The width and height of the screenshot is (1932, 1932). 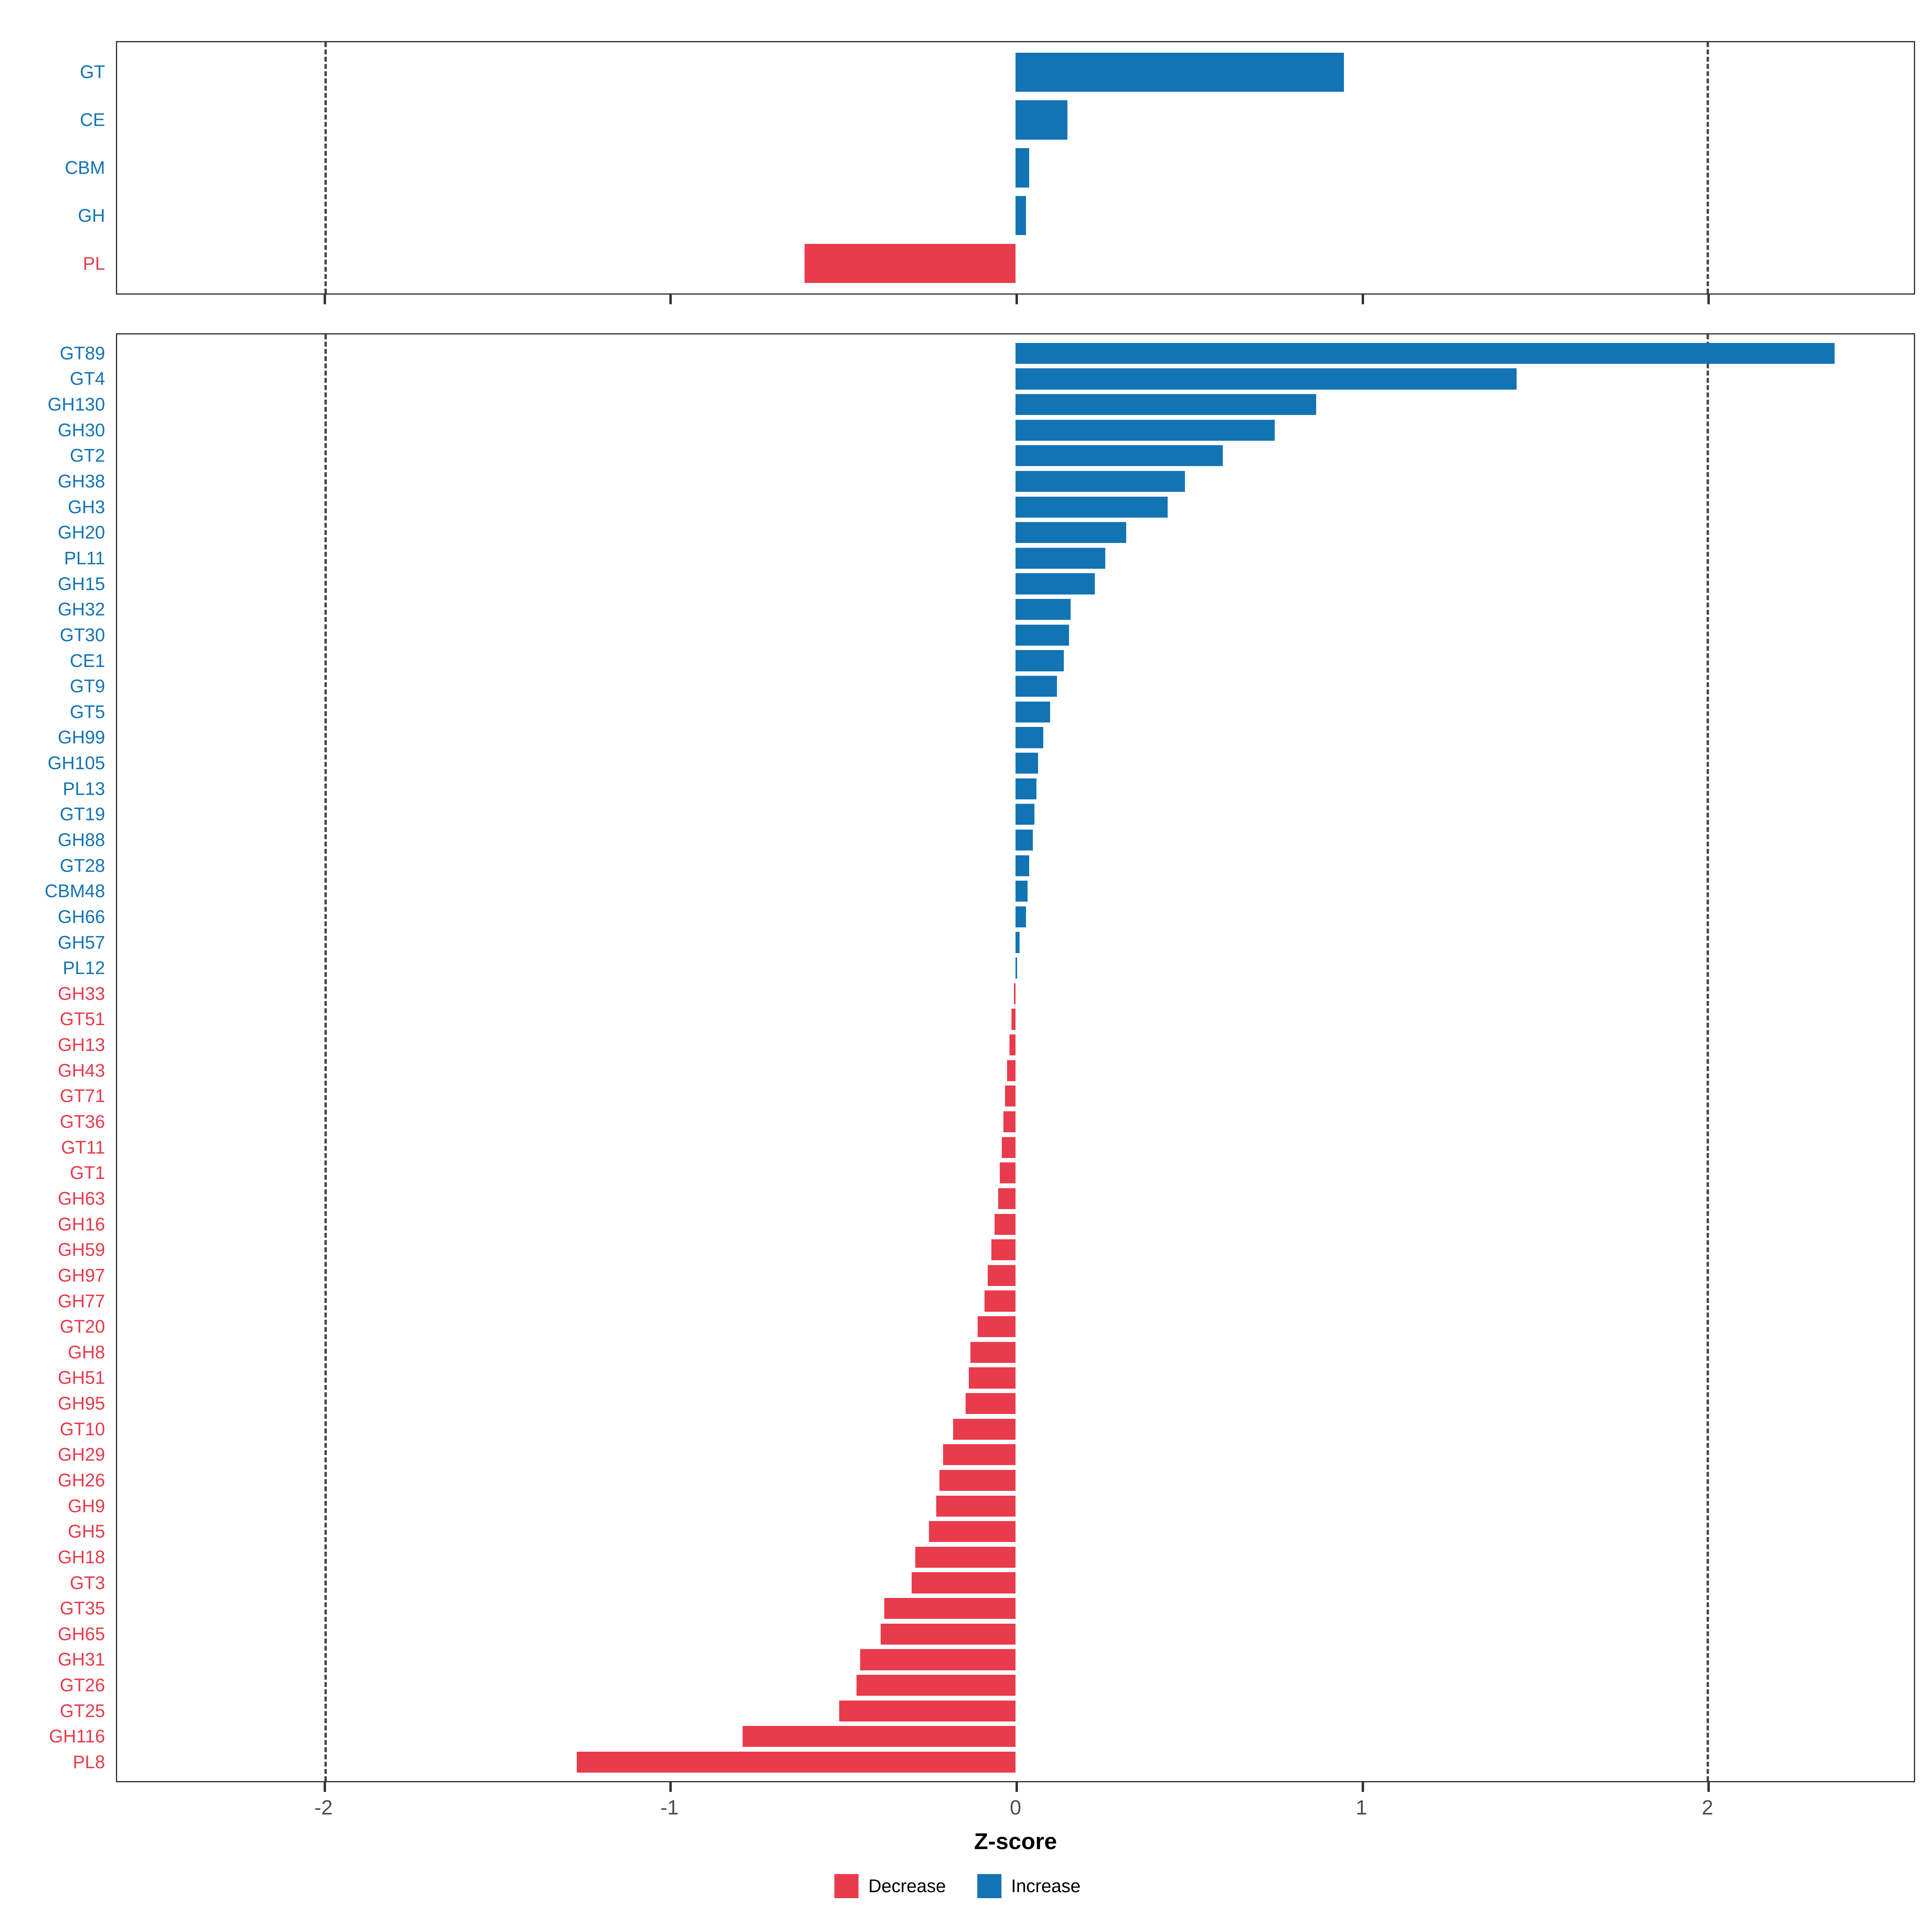 What do you see at coordinates (984, 1429) in the screenshot?
I see `bar-GT10` at bounding box center [984, 1429].